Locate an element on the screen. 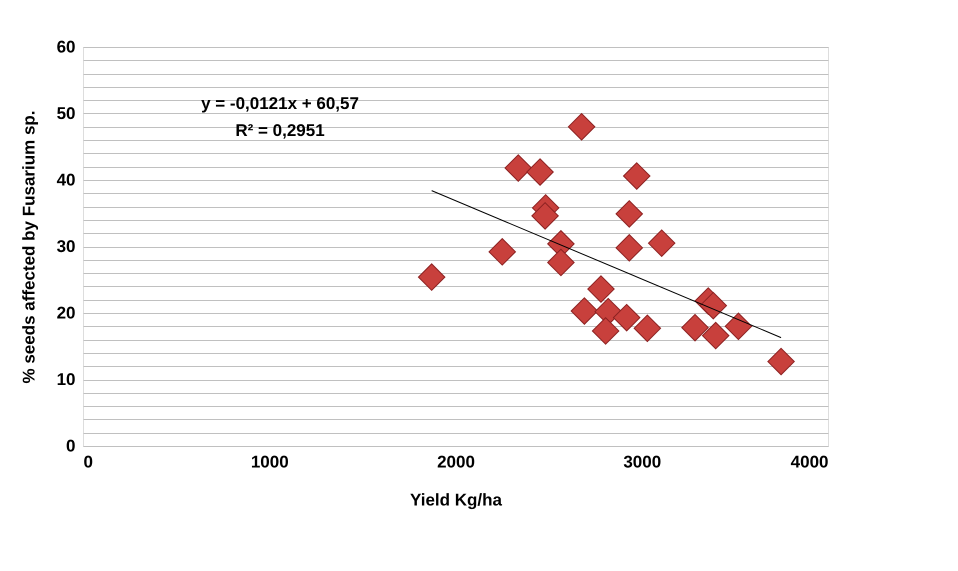 This screenshot has height=571, width=958. y-tick-label: 20 is located at coordinates (66, 313).